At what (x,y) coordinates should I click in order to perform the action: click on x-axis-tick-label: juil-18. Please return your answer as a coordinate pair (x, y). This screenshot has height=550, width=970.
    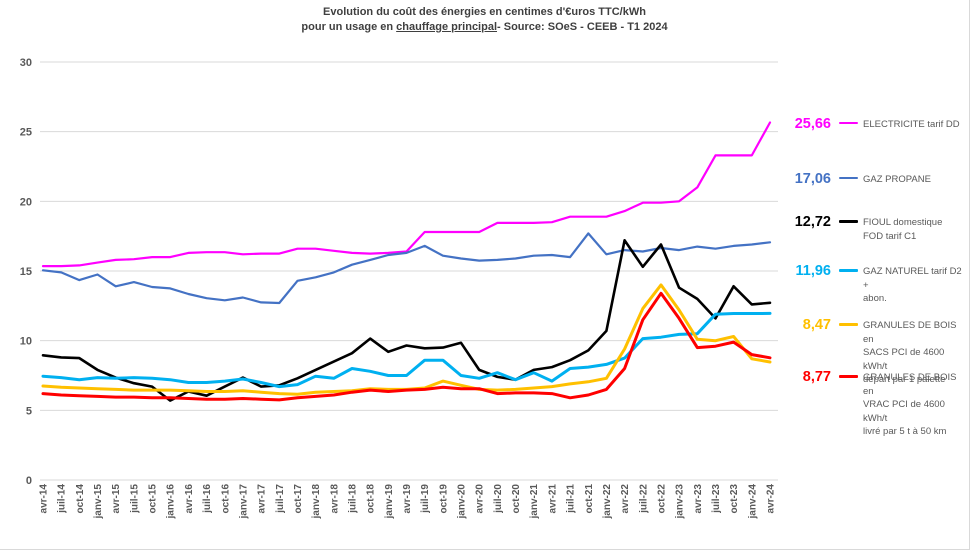
    Looking at the image, I should click on (352, 499).